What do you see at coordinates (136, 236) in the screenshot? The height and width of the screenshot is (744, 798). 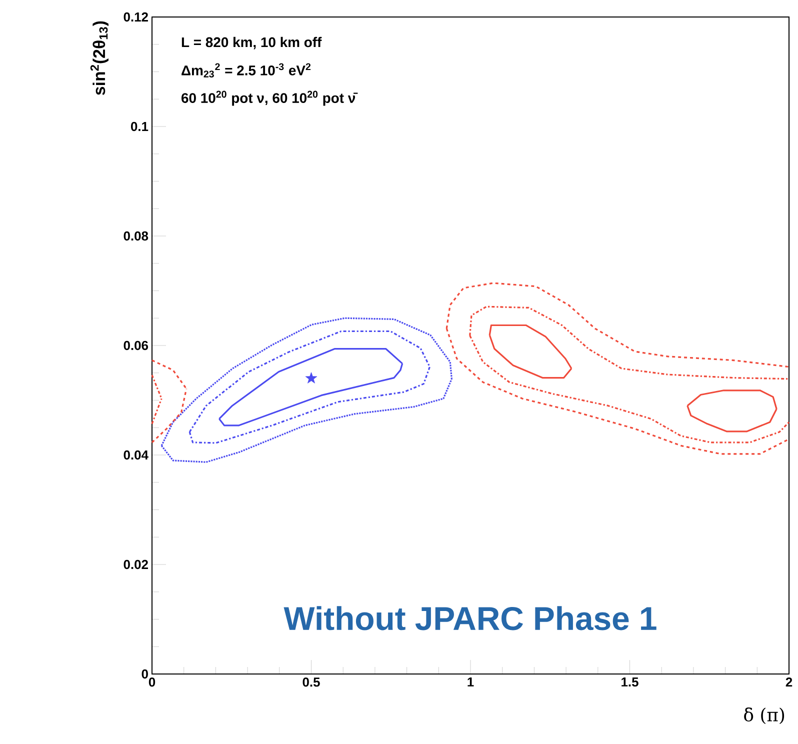 I see `y-tick-label: 0.08` at bounding box center [136, 236].